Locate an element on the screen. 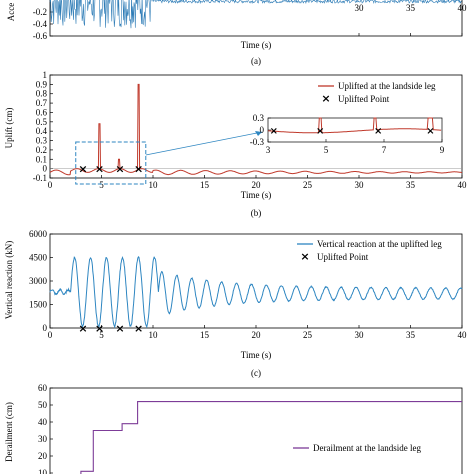  panel-a: -0.2 -0.4 -0.6 30 35 40 Acce Time (s) (a) is located at coordinates (236, 33).